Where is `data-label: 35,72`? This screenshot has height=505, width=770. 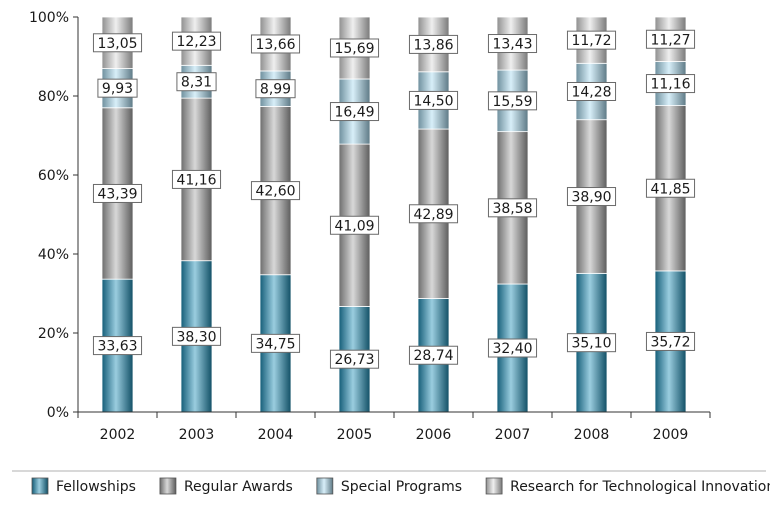 data-label: 35,72 is located at coordinates (670, 341).